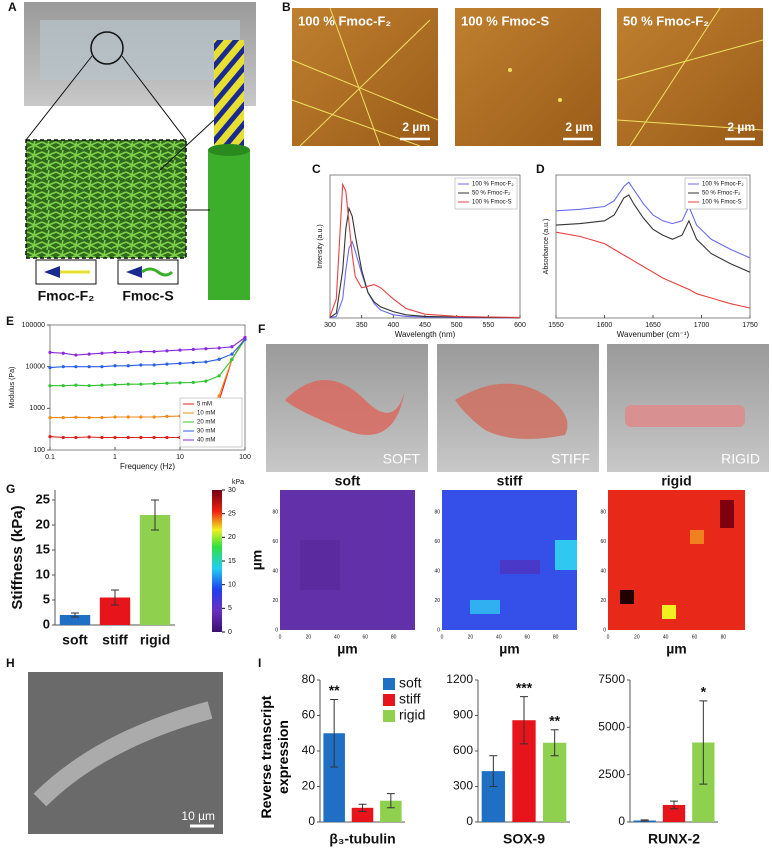  What do you see at coordinates (66, 296) in the screenshot?
I see `molecule-label: Fmoc-F₂` at bounding box center [66, 296].